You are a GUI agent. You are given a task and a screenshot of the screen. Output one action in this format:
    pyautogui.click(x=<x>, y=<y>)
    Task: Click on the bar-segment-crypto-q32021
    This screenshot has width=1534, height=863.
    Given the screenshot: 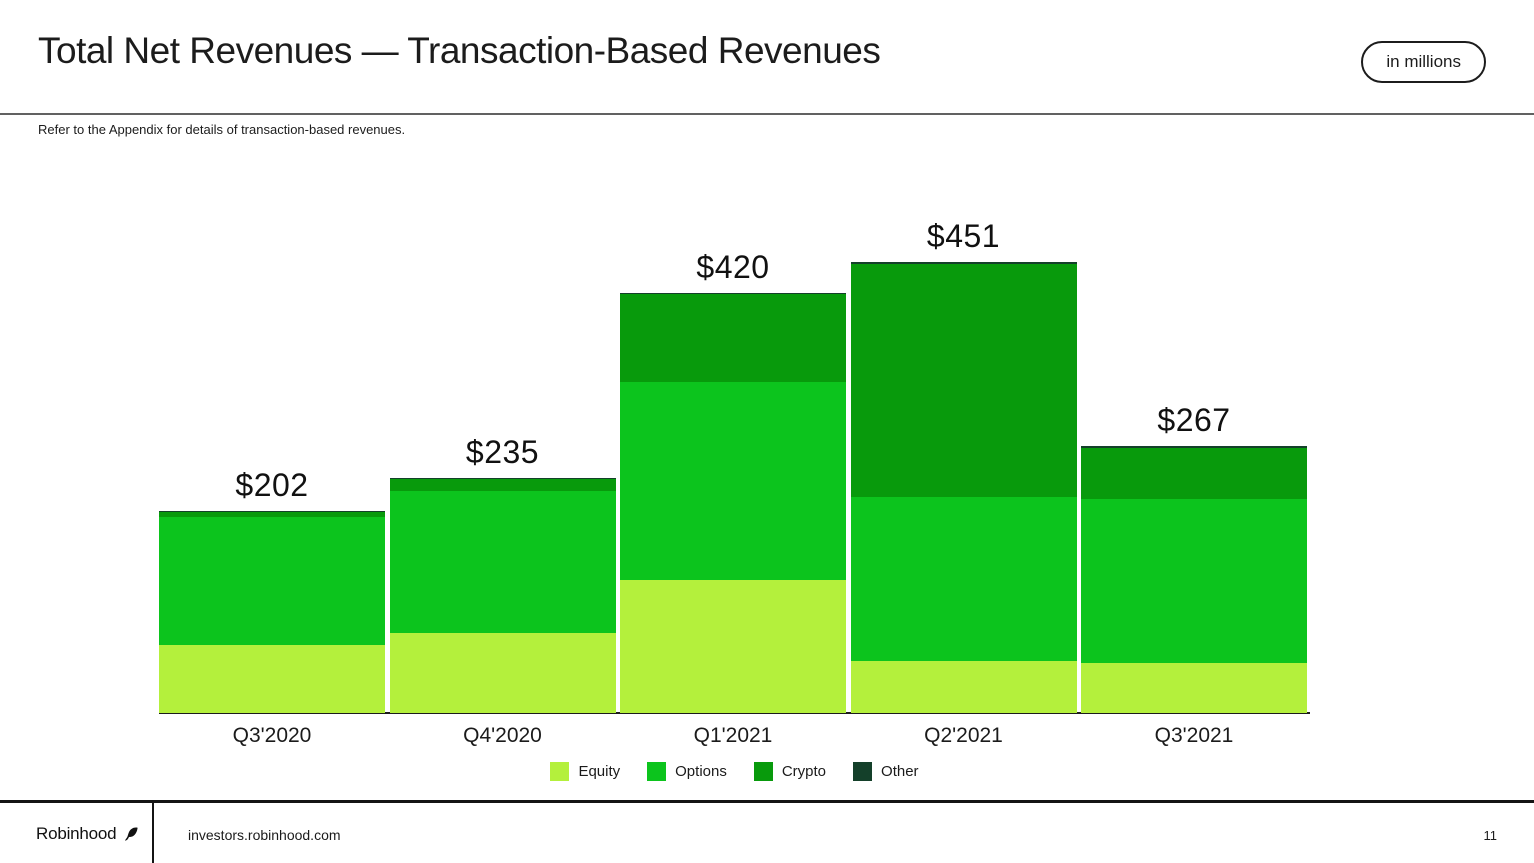 What is the action you would take?
    pyautogui.click(x=1194, y=473)
    